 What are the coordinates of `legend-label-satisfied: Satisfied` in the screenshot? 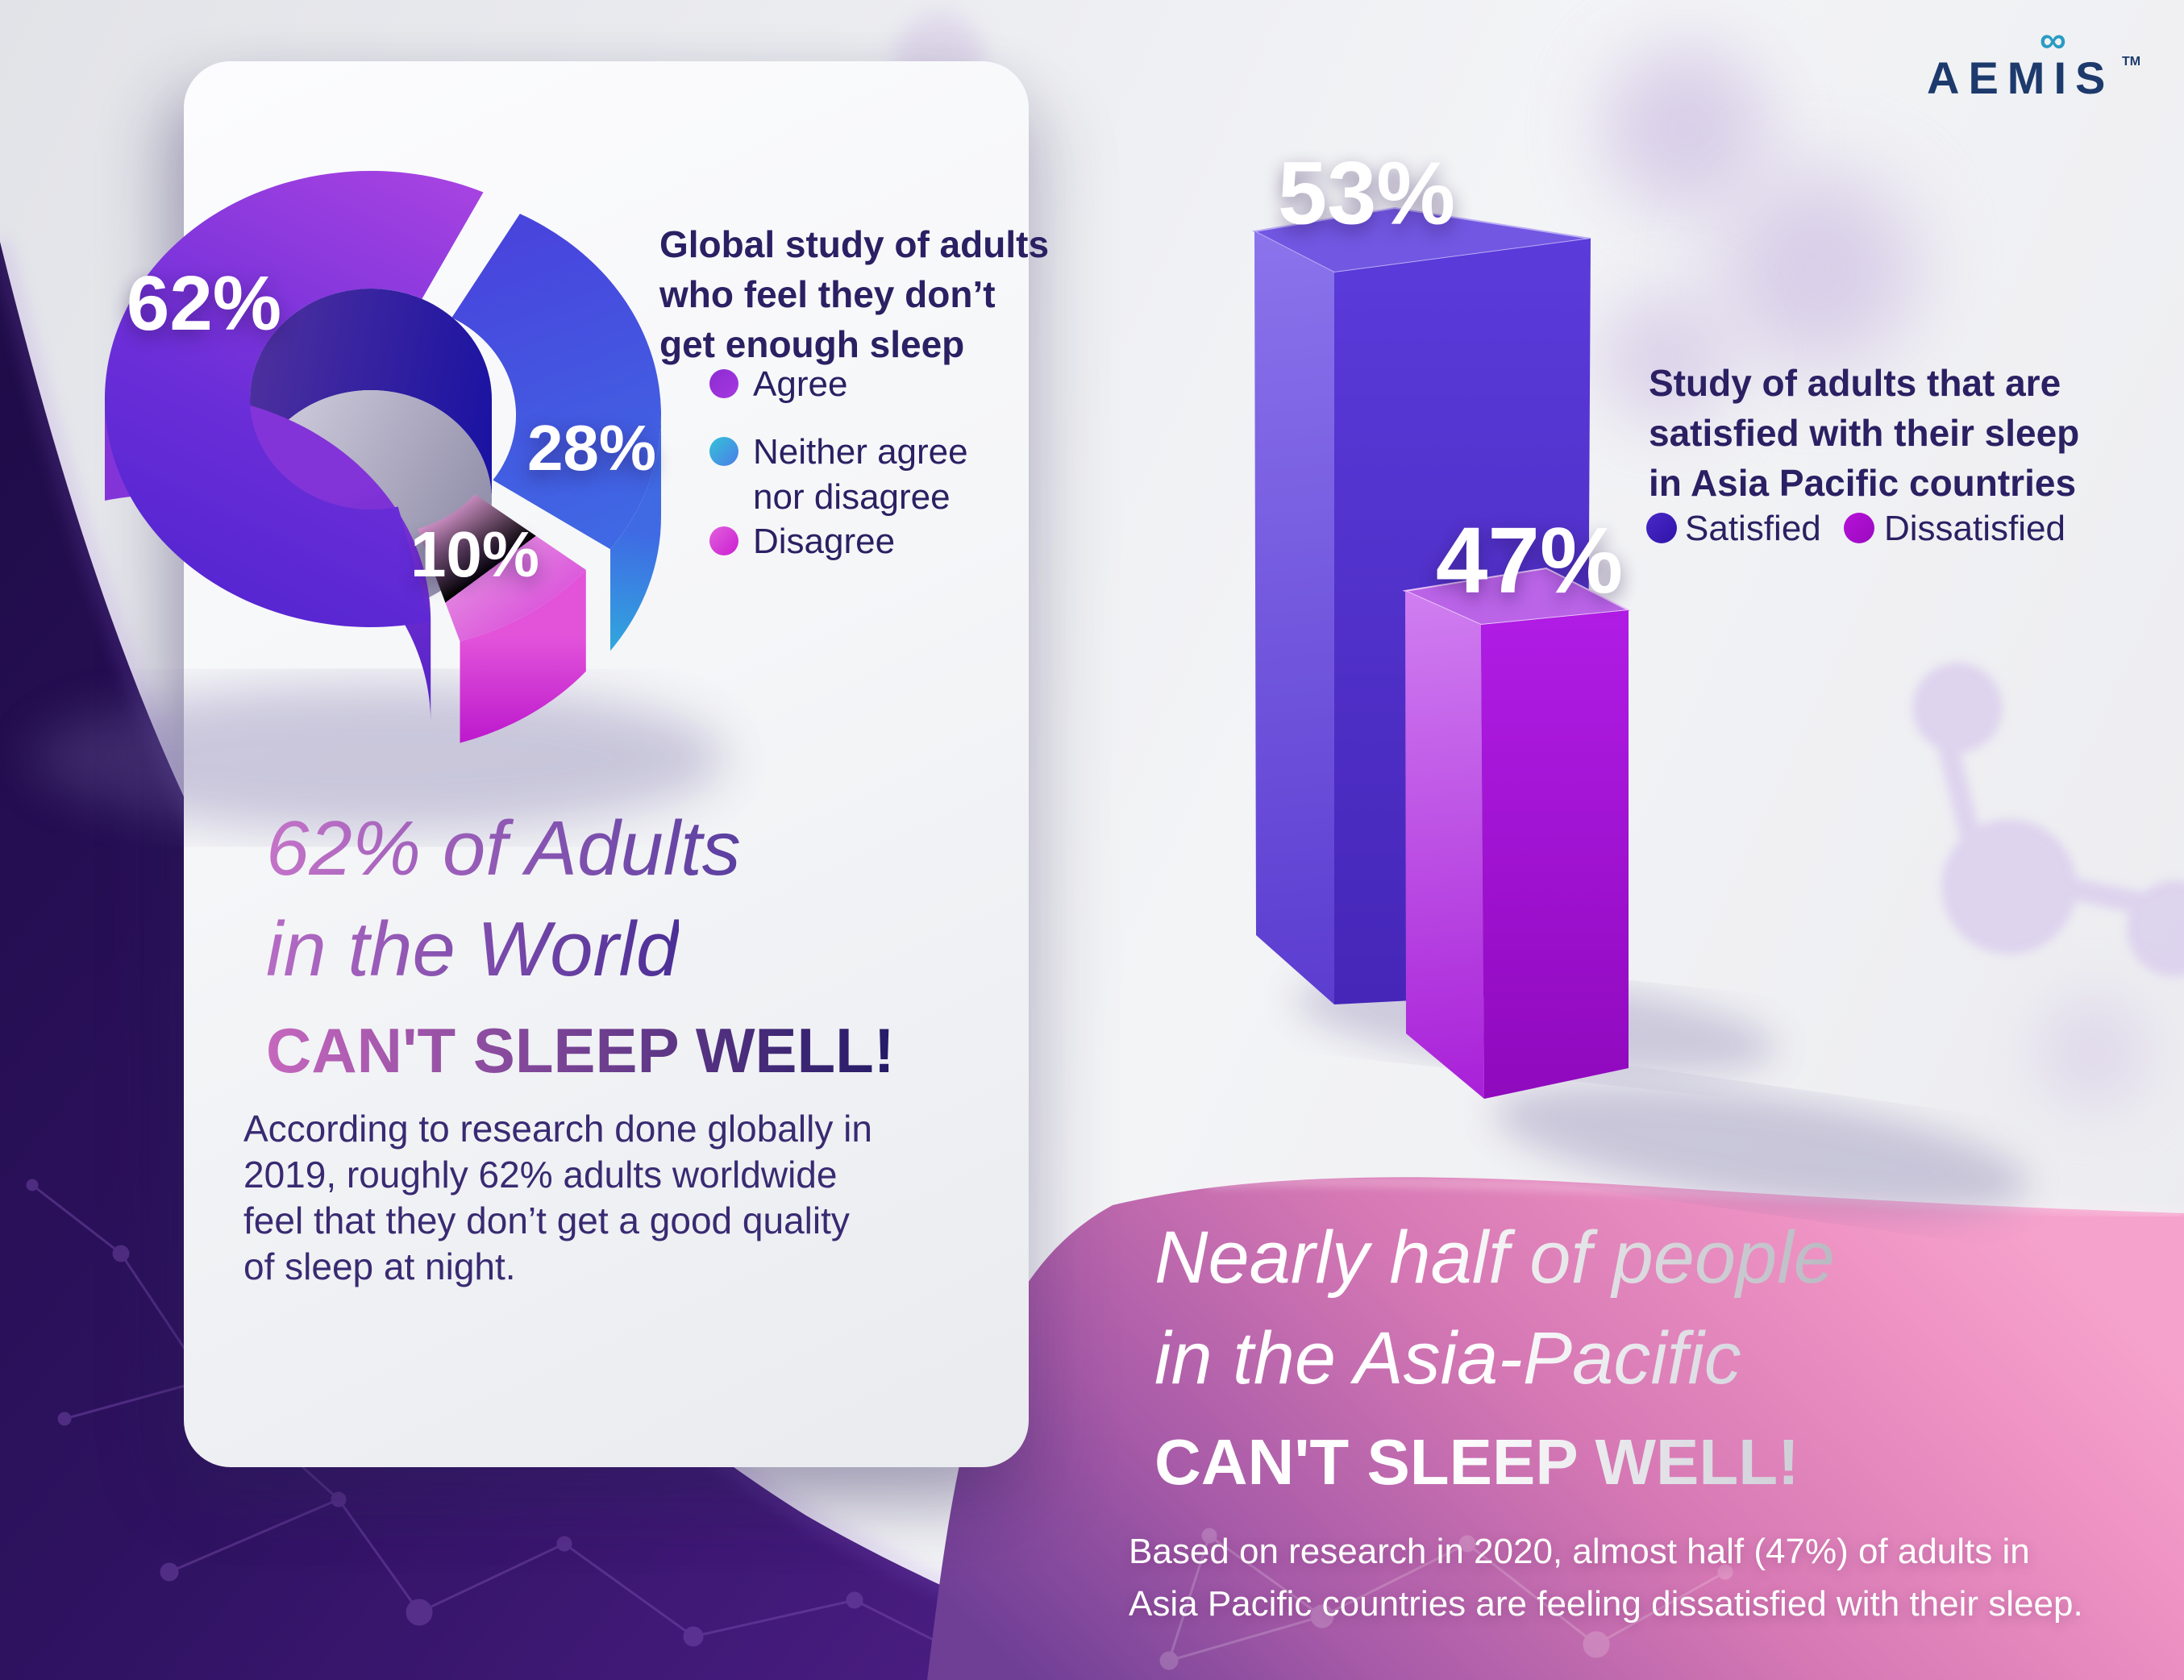 It's located at (1753, 528).